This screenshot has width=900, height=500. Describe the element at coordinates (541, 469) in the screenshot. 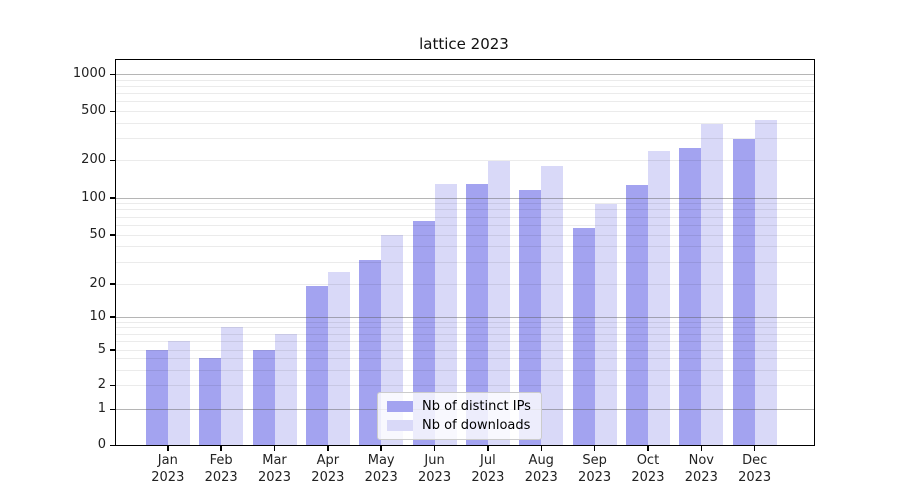

I see `x-tick-label: Aug 2023` at that location.